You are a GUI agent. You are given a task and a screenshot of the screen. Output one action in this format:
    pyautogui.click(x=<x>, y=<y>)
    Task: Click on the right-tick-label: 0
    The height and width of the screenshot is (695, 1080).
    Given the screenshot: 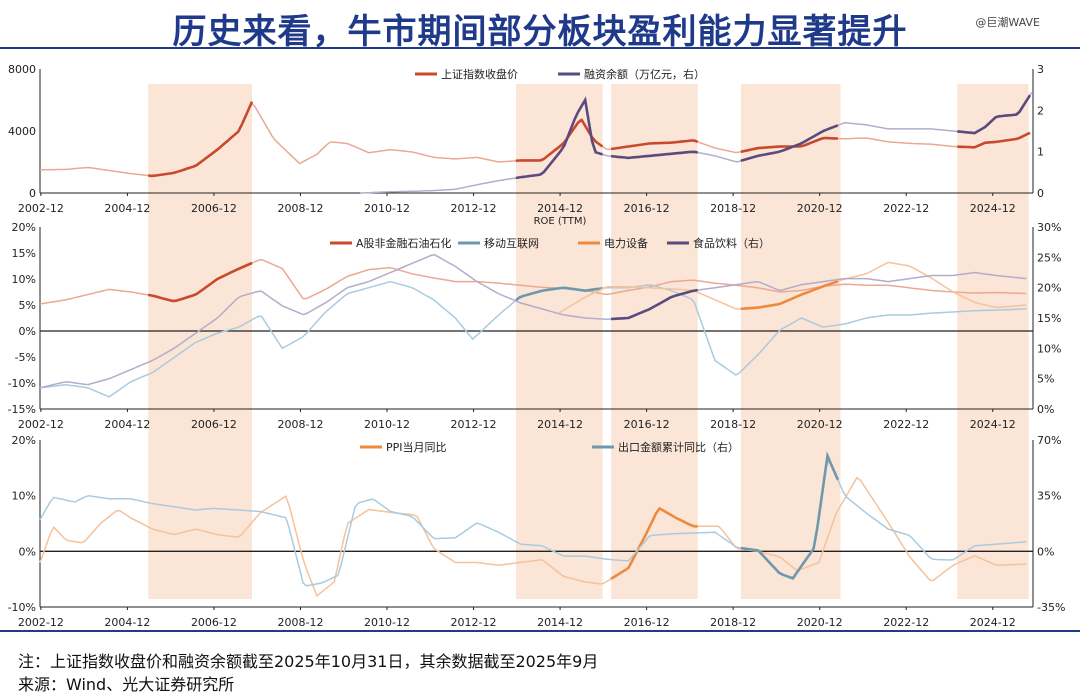 What is the action you would take?
    pyautogui.click(x=1040, y=193)
    